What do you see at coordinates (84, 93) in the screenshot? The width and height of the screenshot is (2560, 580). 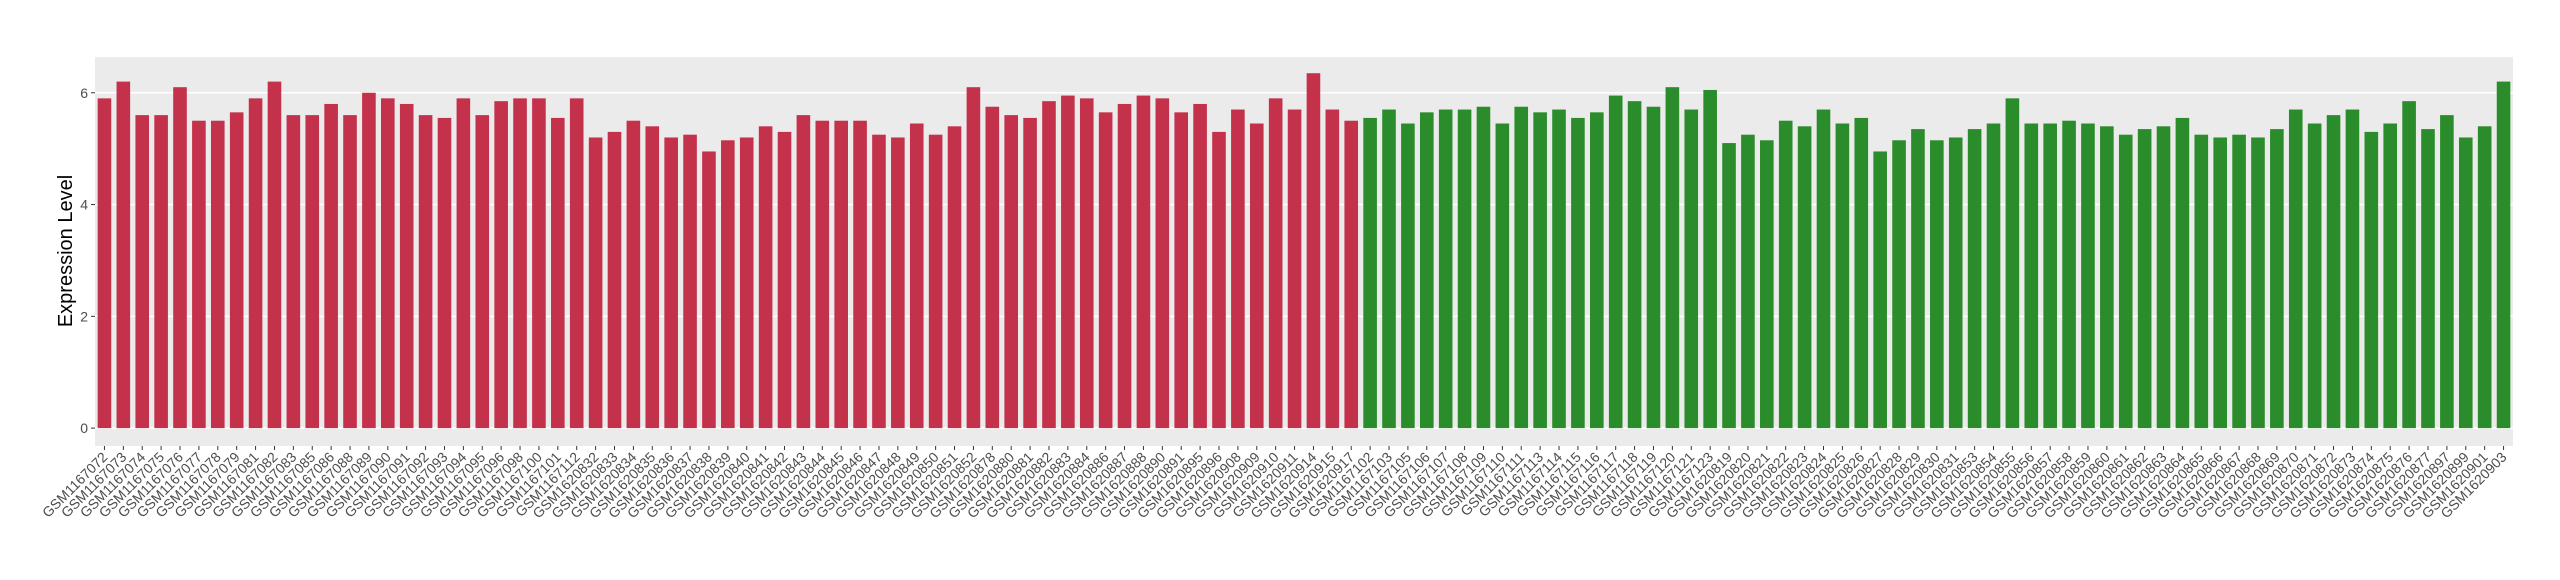 I see `y-tick-label: 6` at bounding box center [84, 93].